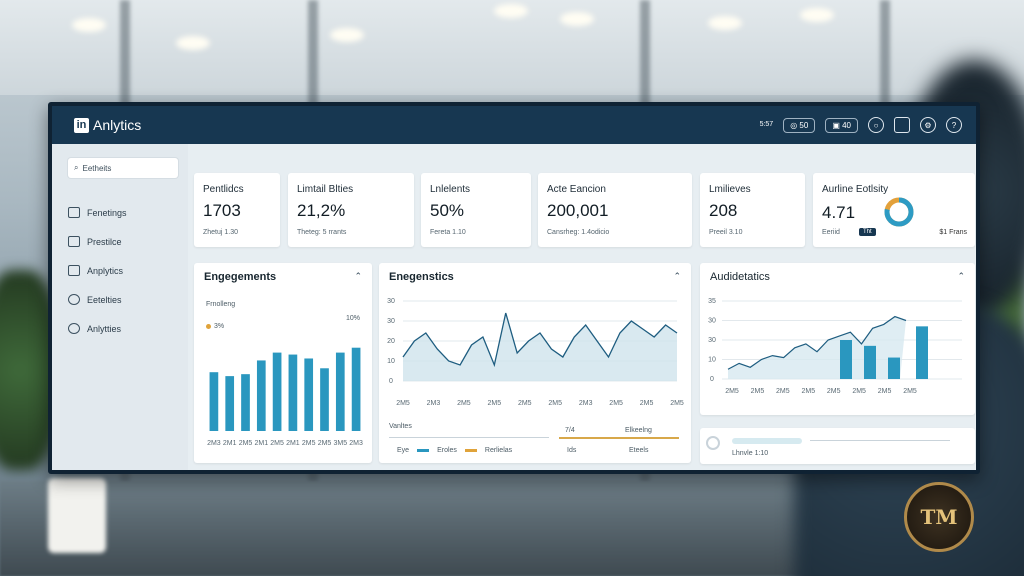 This screenshot has width=1024, height=576. I want to click on legend-dot-icon, so click(208, 326).